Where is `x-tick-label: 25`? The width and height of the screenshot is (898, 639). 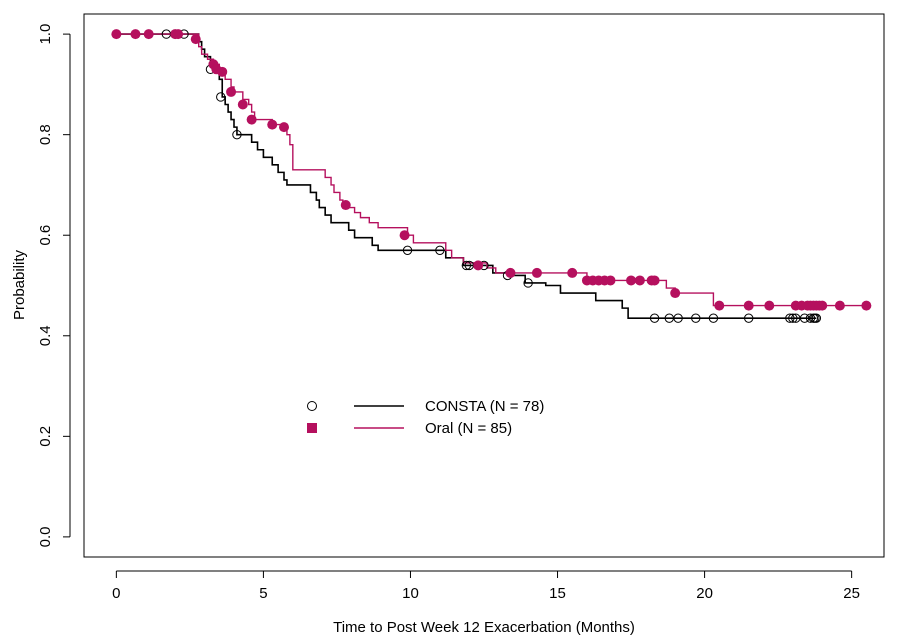
x-tick-label: 25 is located at coordinates (851, 593).